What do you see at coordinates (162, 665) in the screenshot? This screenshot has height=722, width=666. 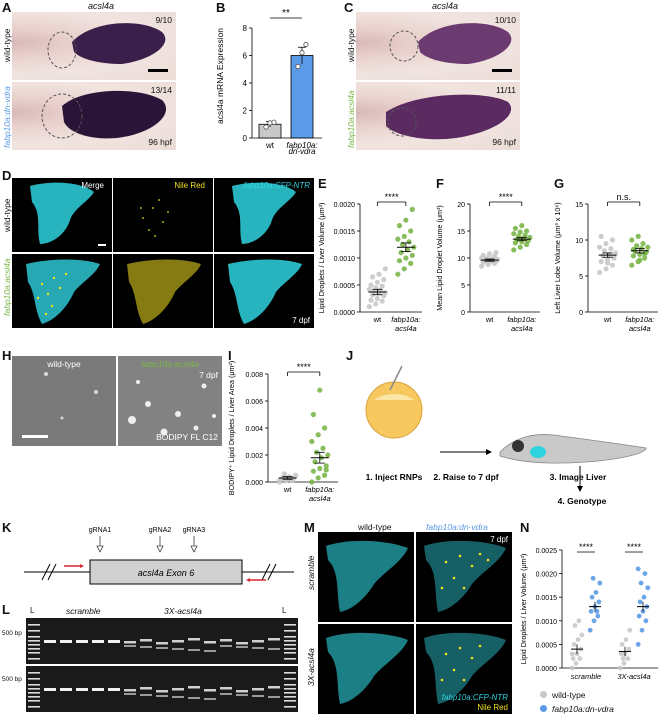 I see `gel-image` at bounding box center [162, 665].